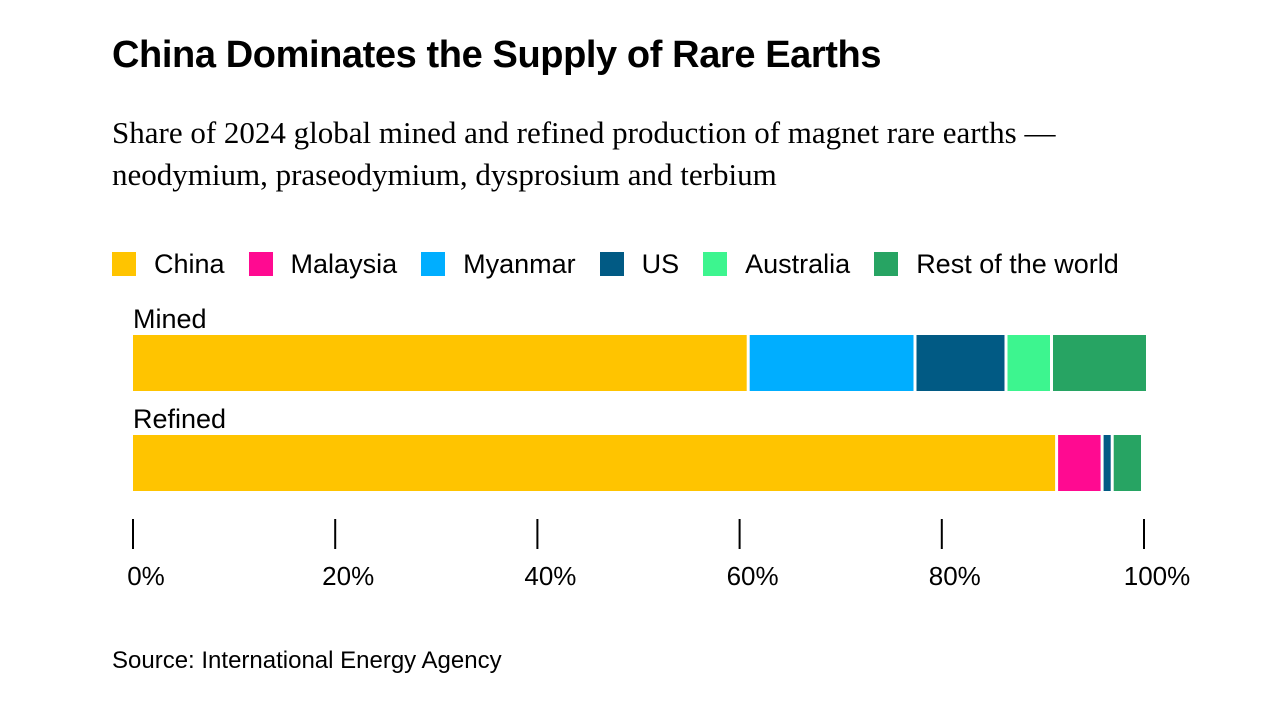 This screenshot has height=702, width=1284. I want to click on legend-label-us: US, so click(660, 263).